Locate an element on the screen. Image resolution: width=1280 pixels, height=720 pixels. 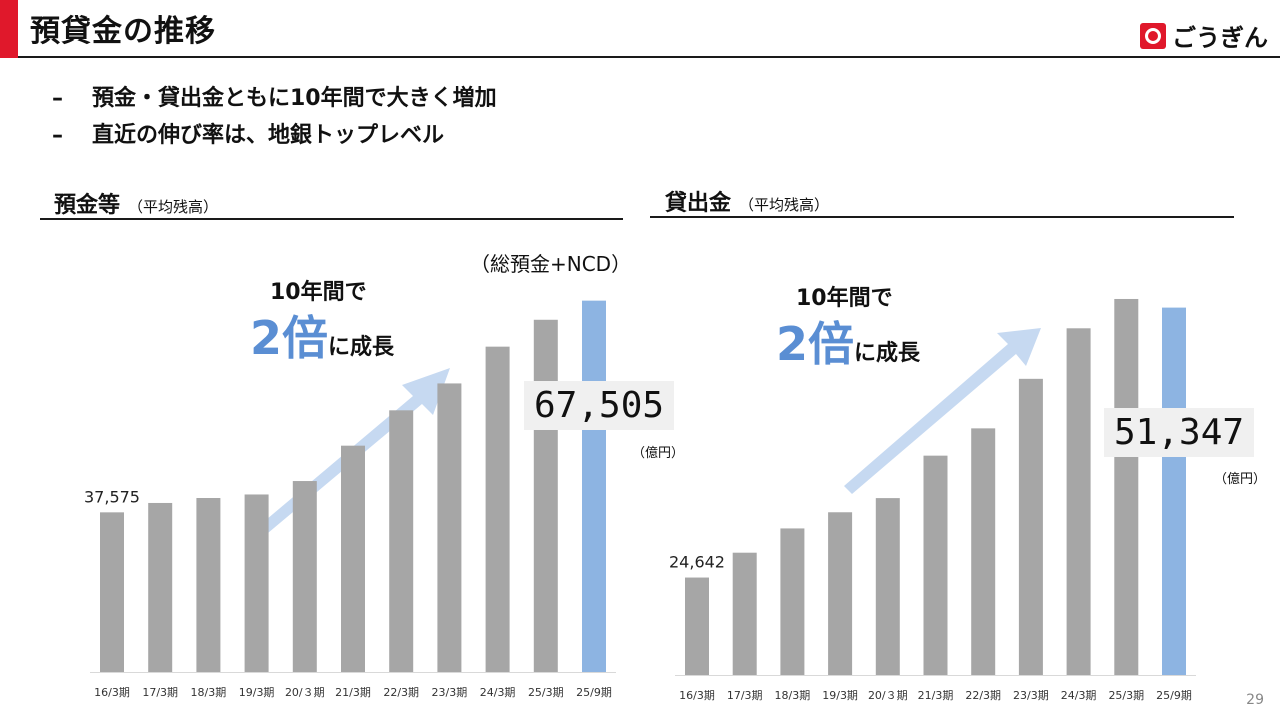
loans-unit: （億円） is located at coordinates (1240, 479).